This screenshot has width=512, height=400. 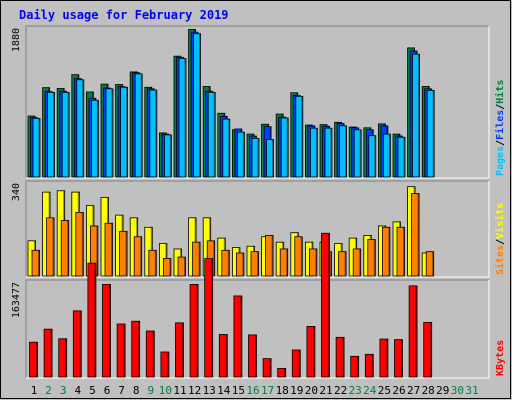 I want to click on day-label-4: 4, so click(x=77, y=390).